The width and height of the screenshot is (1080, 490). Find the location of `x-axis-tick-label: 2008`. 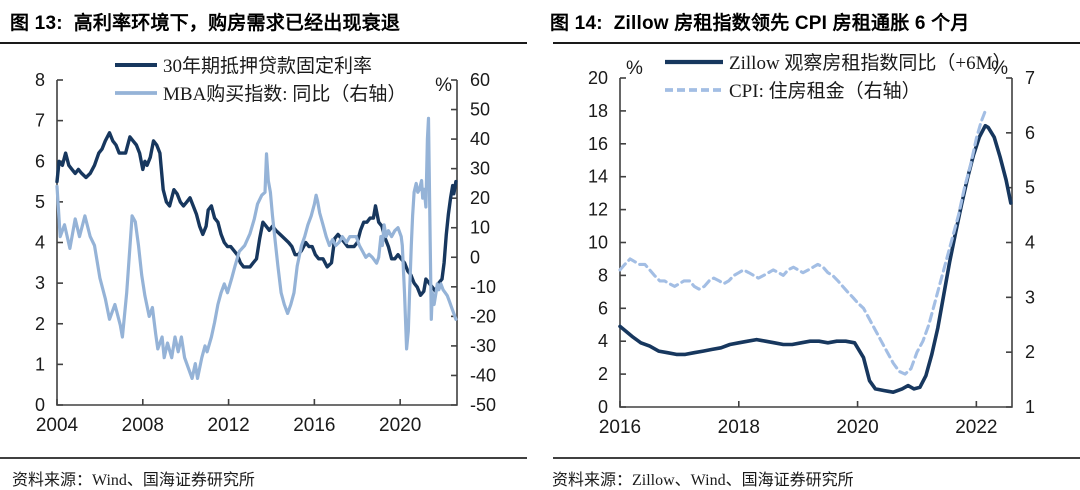

x-axis-tick-label: 2008 is located at coordinates (143, 425).